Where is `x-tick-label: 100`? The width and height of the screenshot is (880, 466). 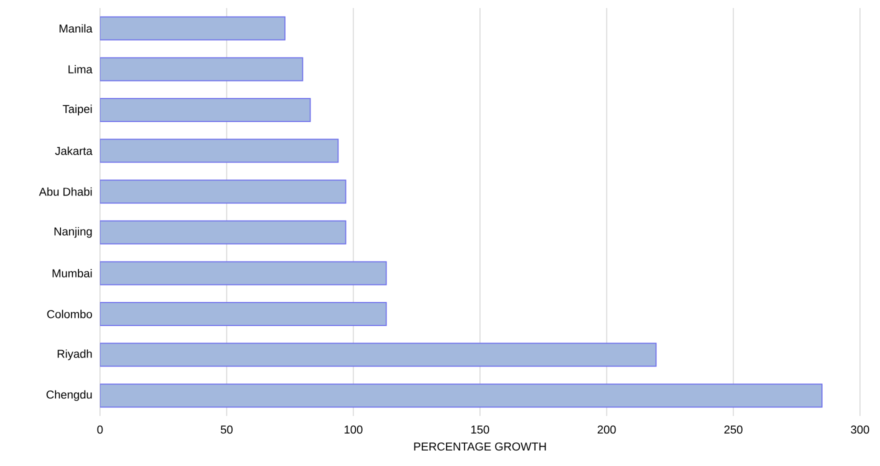 x-tick-label: 100 is located at coordinates (353, 430).